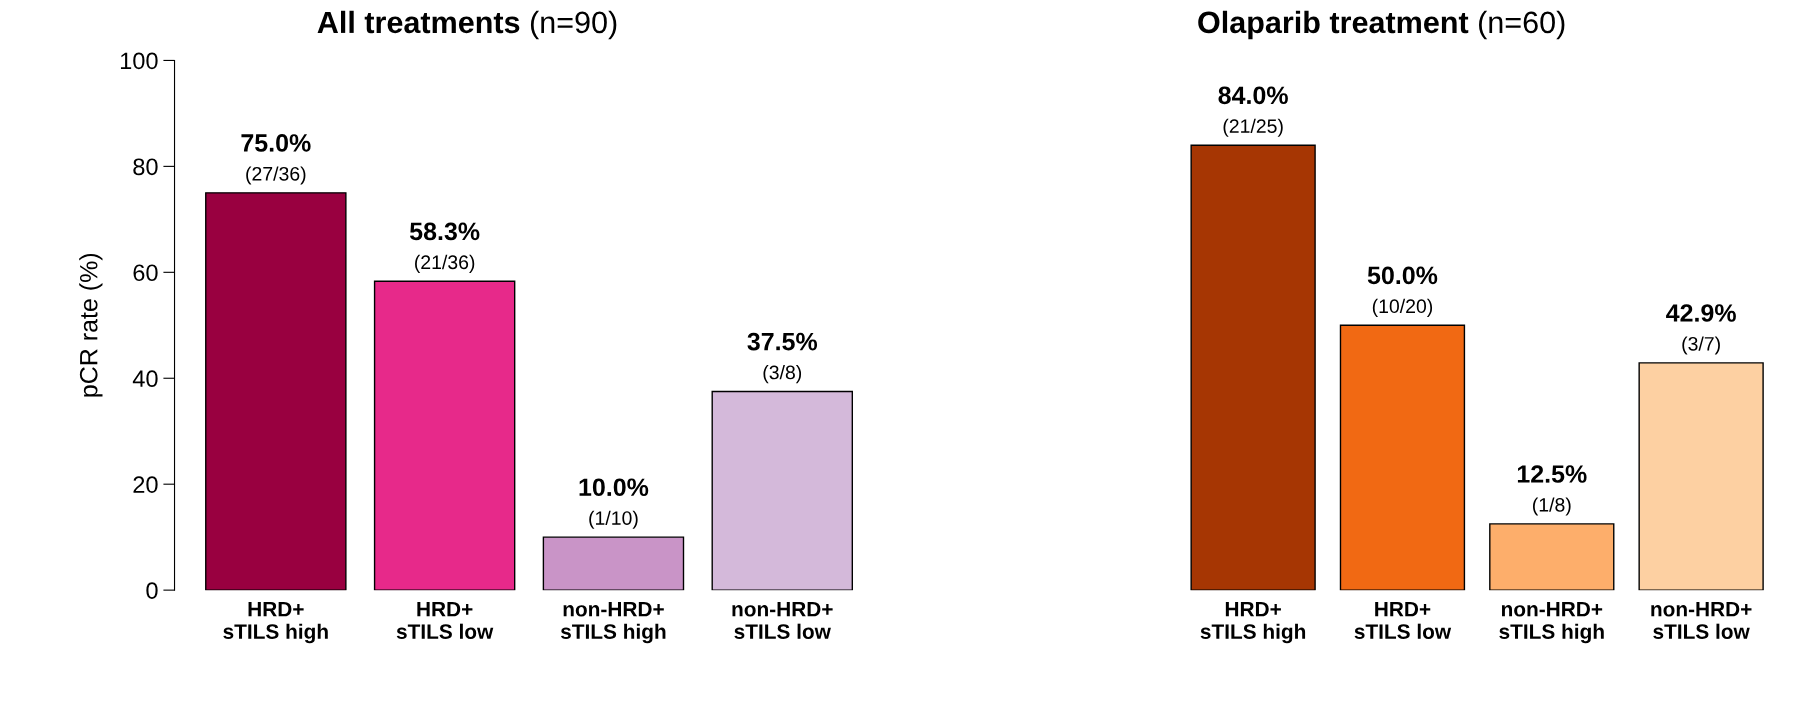 The width and height of the screenshot is (1818, 711). What do you see at coordinates (1552, 474) in the screenshot?
I see `data-label: 12.5%` at bounding box center [1552, 474].